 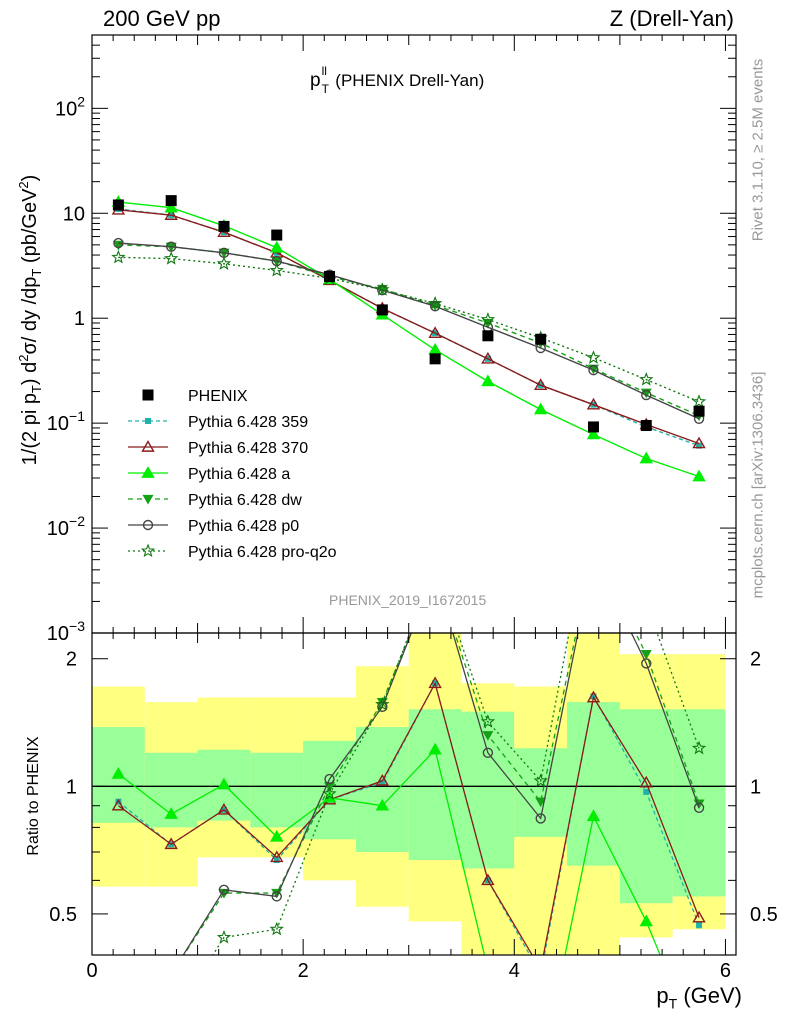 What do you see at coordinates (66, 526) in the screenshot?
I see `y-tick-label: 10⁻²` at bounding box center [66, 526].